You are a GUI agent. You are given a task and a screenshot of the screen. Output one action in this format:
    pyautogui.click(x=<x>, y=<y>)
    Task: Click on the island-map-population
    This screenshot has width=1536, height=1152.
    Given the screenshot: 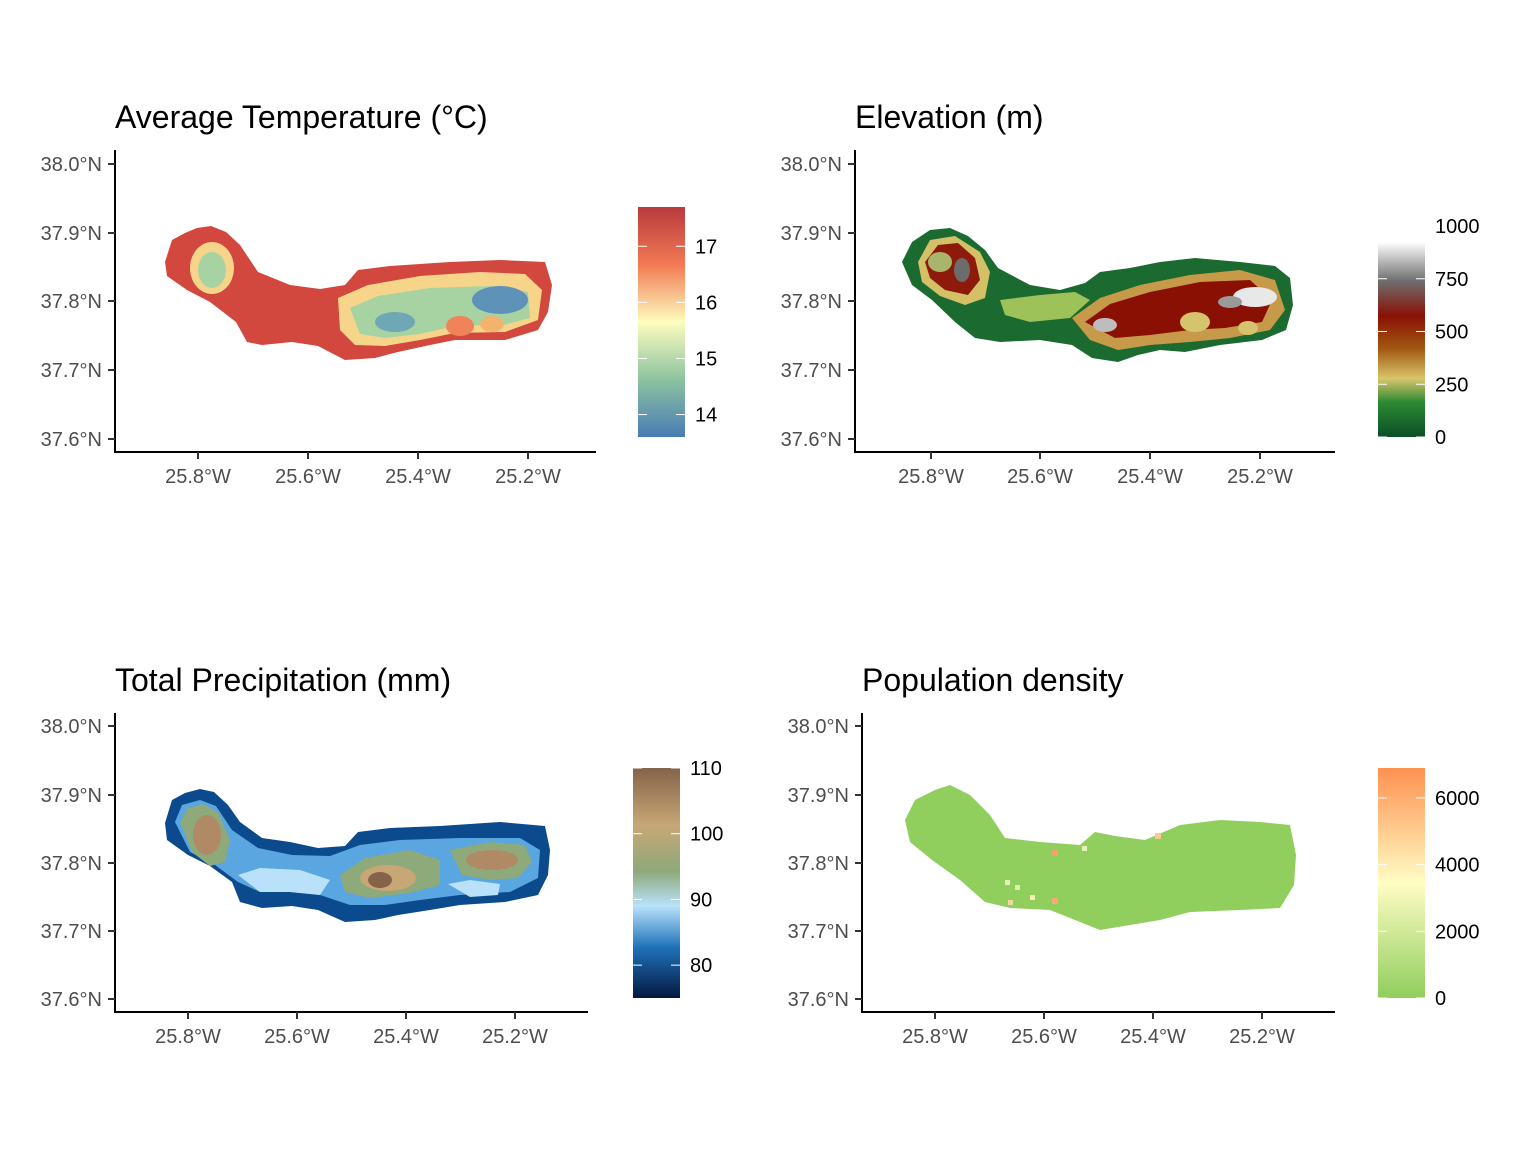 What is the action you would take?
    pyautogui.click(x=1100, y=857)
    